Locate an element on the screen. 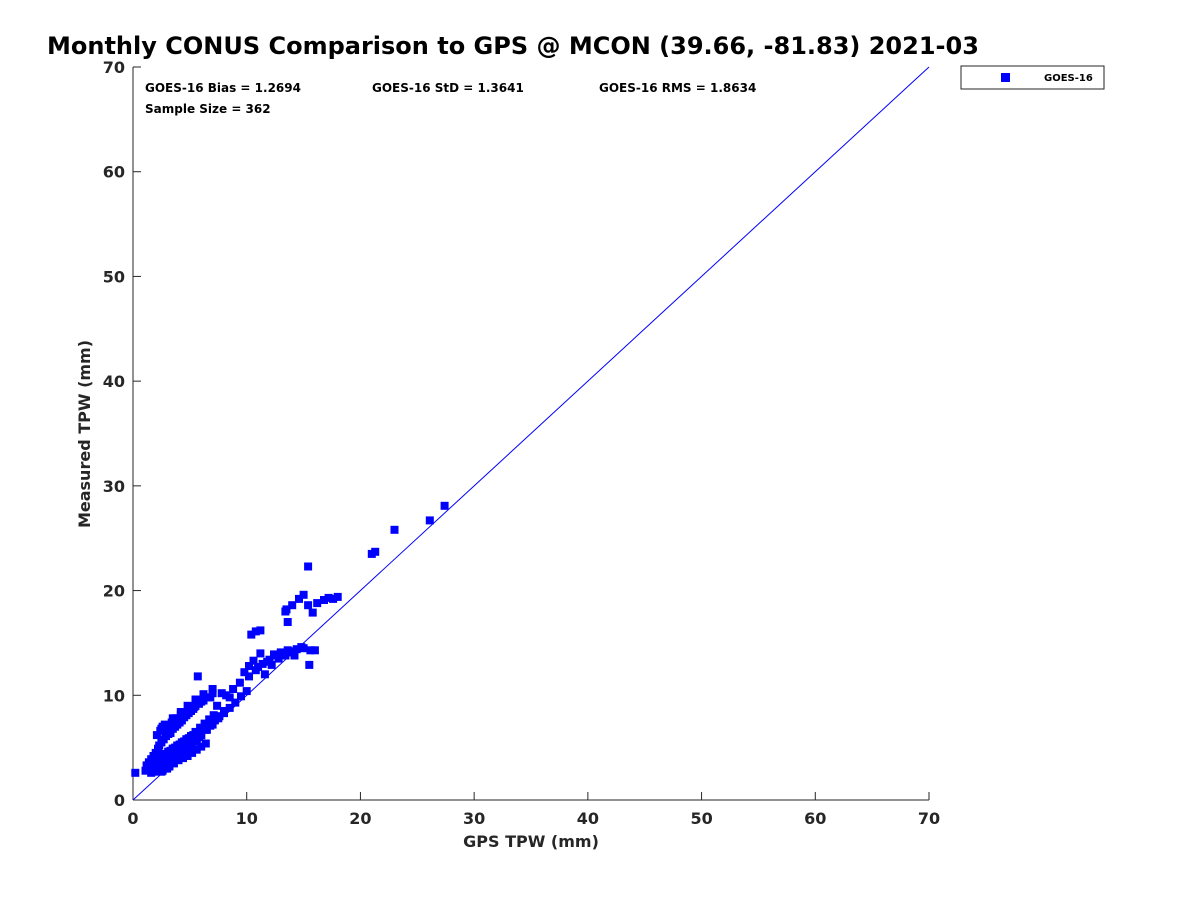 This screenshot has height=900, width=1200. x-tick-label: 20 is located at coordinates (360, 818).